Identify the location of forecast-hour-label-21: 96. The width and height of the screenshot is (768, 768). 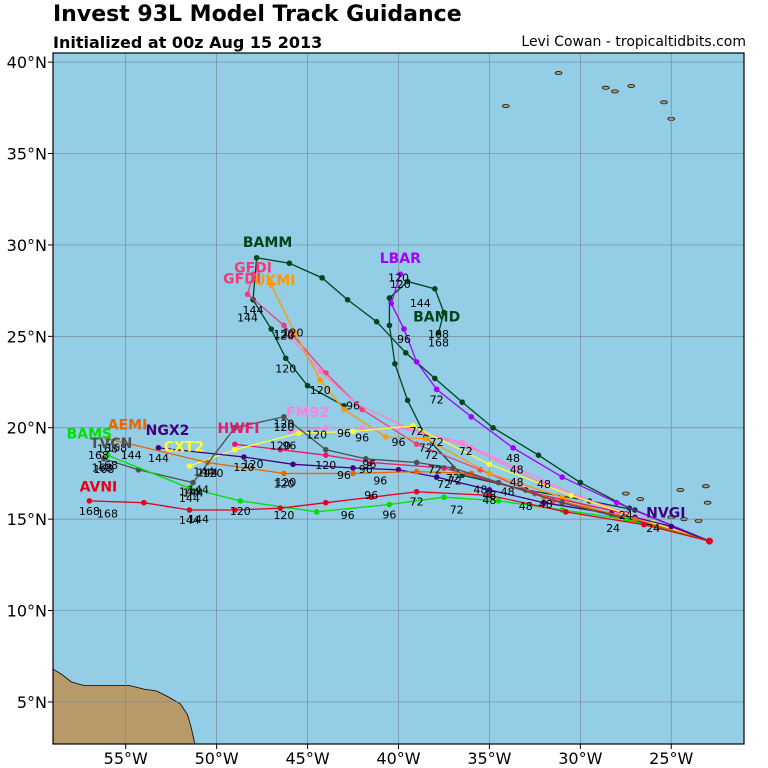
(344, 433).